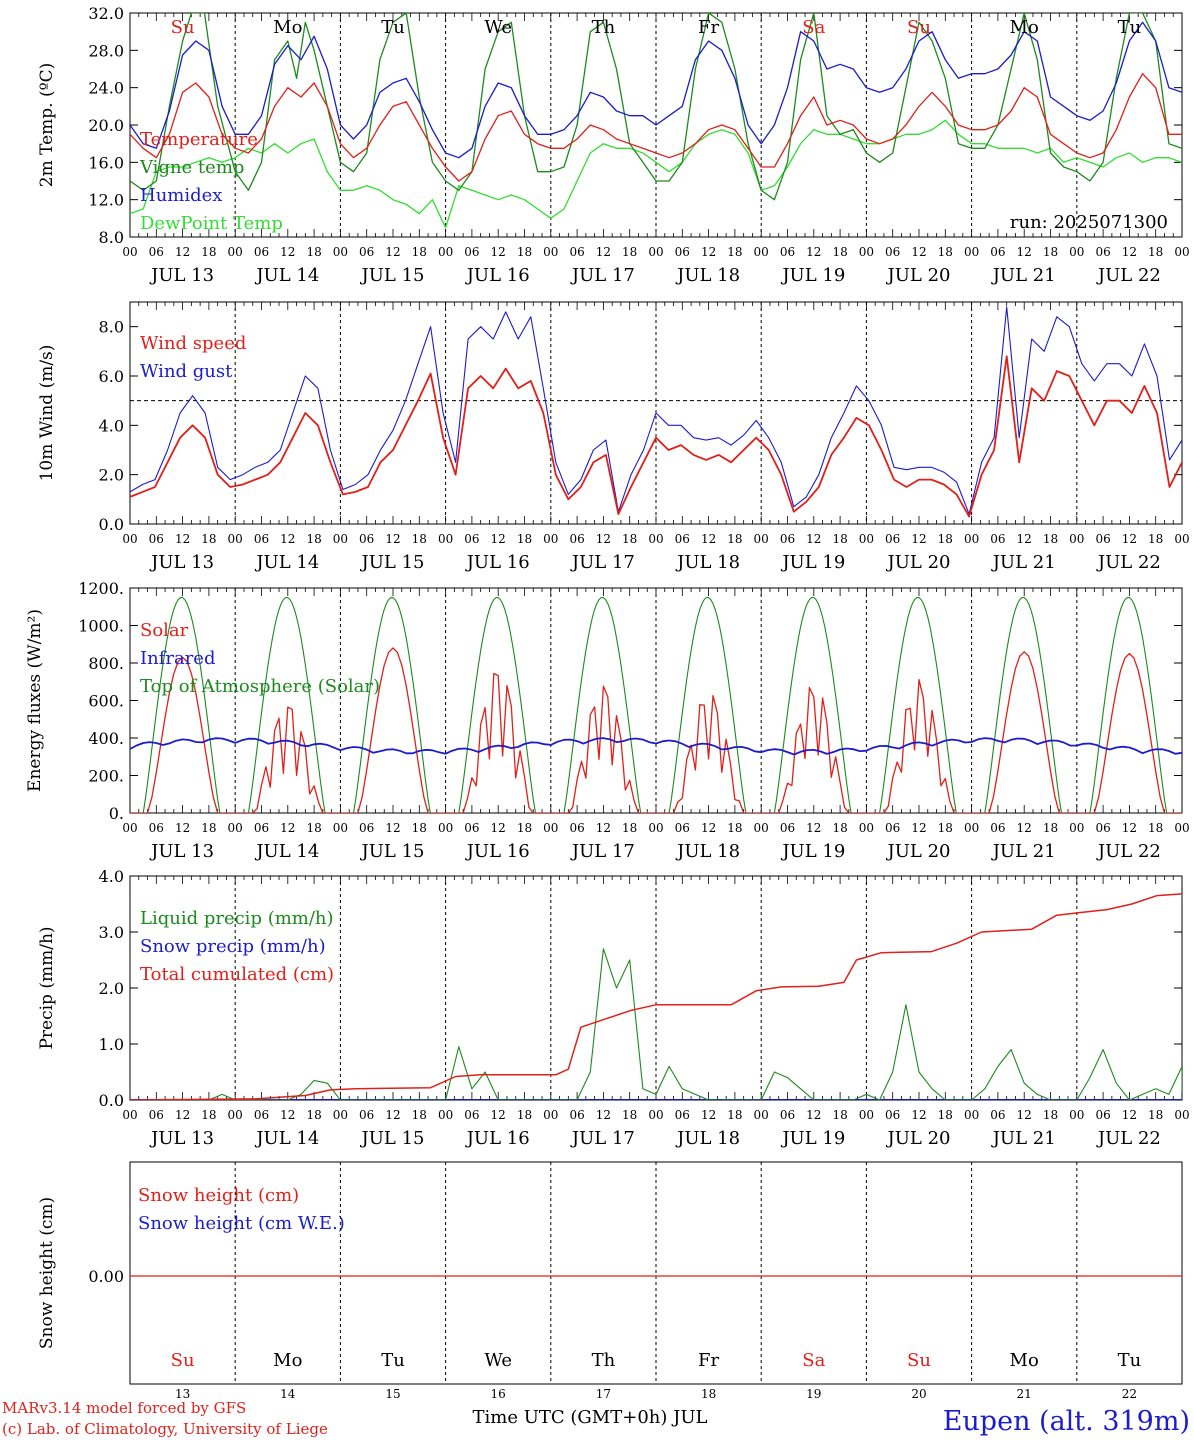  What do you see at coordinates (918, 1138) in the screenshot?
I see `date-label: JUL 20` at bounding box center [918, 1138].